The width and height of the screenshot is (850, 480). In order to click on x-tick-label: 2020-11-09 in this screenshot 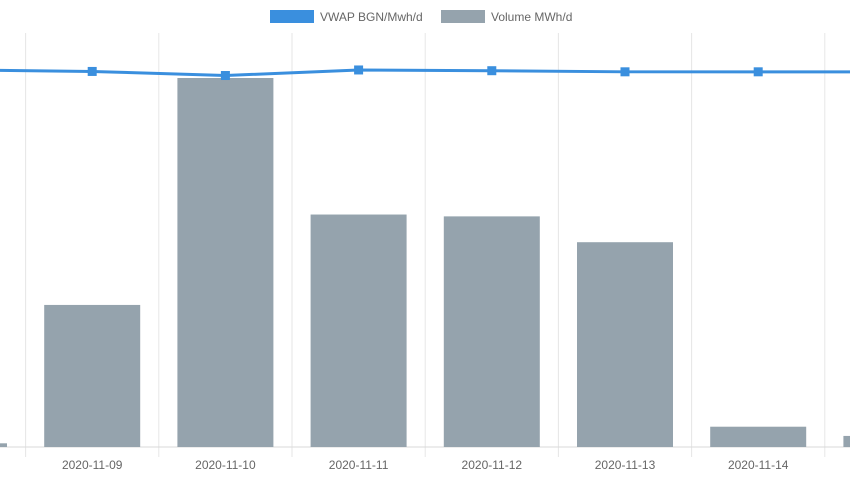, I will do `click(92, 465)`.